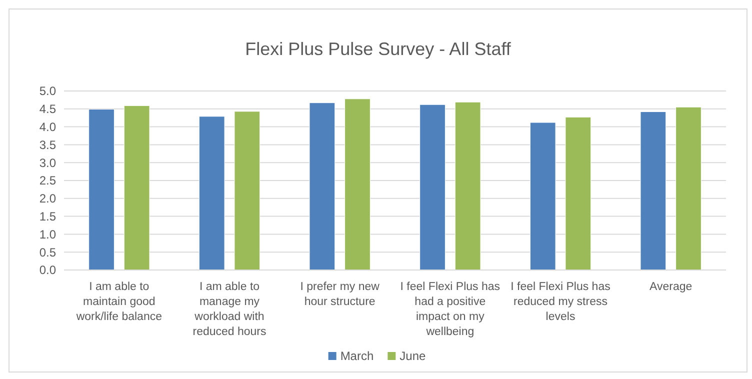 Image resolution: width=752 pixels, height=379 pixels. What do you see at coordinates (413, 356) in the screenshot?
I see `legend-label: June` at bounding box center [413, 356].